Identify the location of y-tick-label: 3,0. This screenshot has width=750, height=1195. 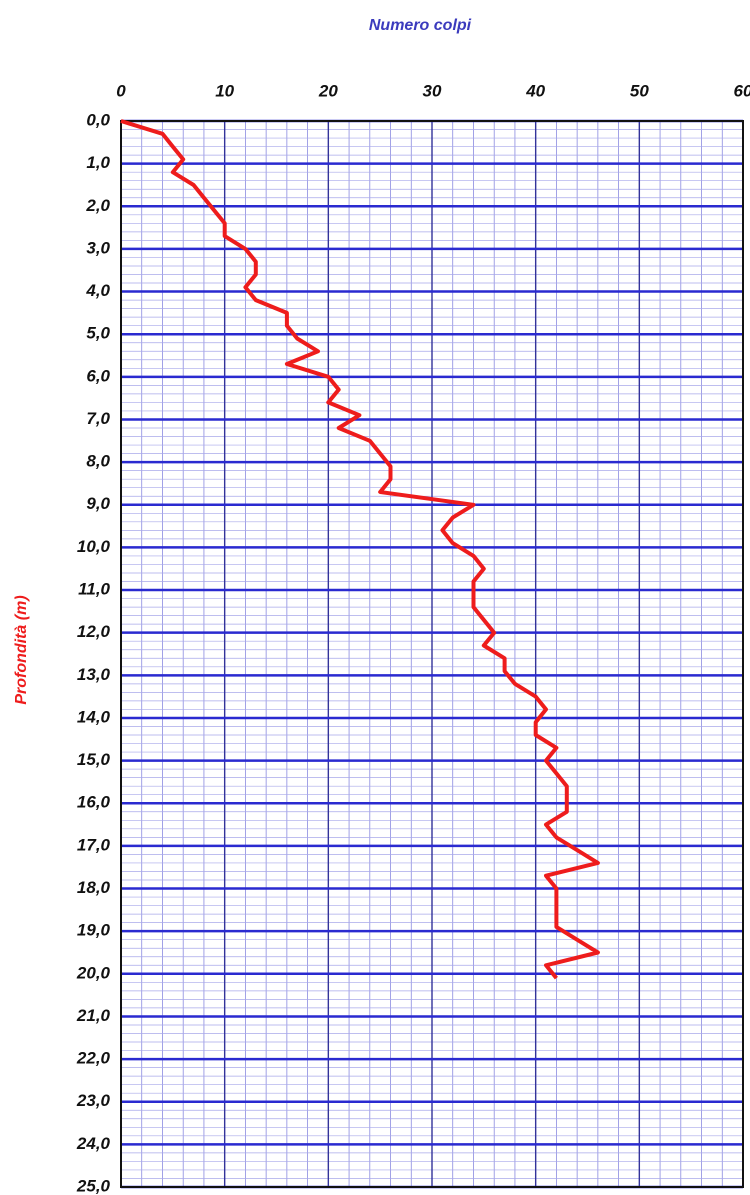
(98, 247).